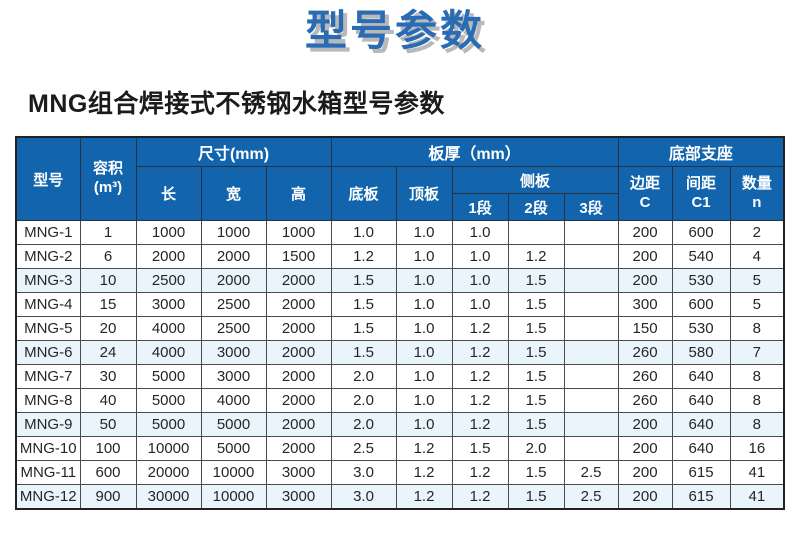 The image size is (790, 551). I want to click on header-volume-line2: (m³), so click(108, 188).